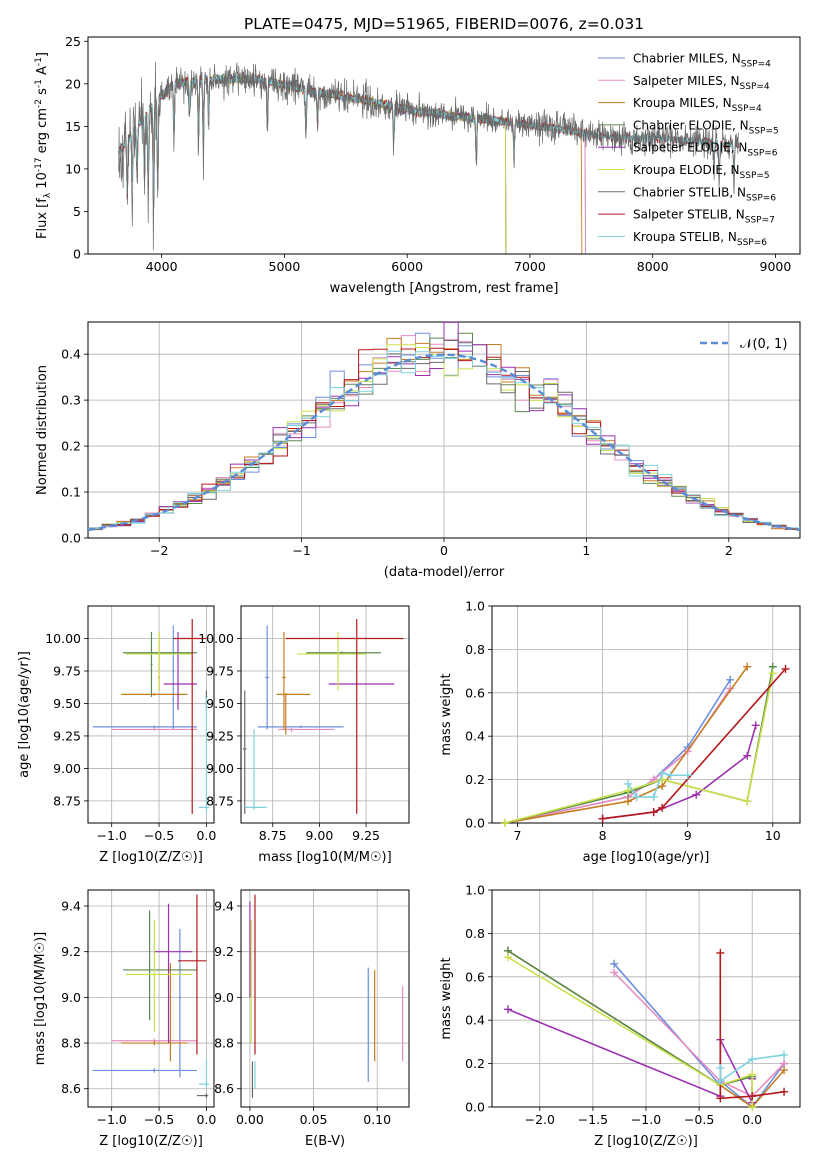  What do you see at coordinates (67, 735) in the screenshot?
I see `y-tick-label: 9.25` at bounding box center [67, 735].